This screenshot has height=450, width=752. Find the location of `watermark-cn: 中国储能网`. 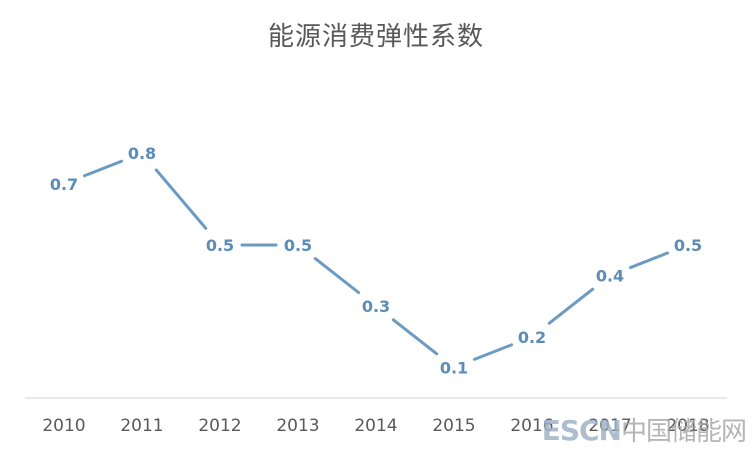

watermark-cn: 中国储能网 is located at coordinates (683, 432).